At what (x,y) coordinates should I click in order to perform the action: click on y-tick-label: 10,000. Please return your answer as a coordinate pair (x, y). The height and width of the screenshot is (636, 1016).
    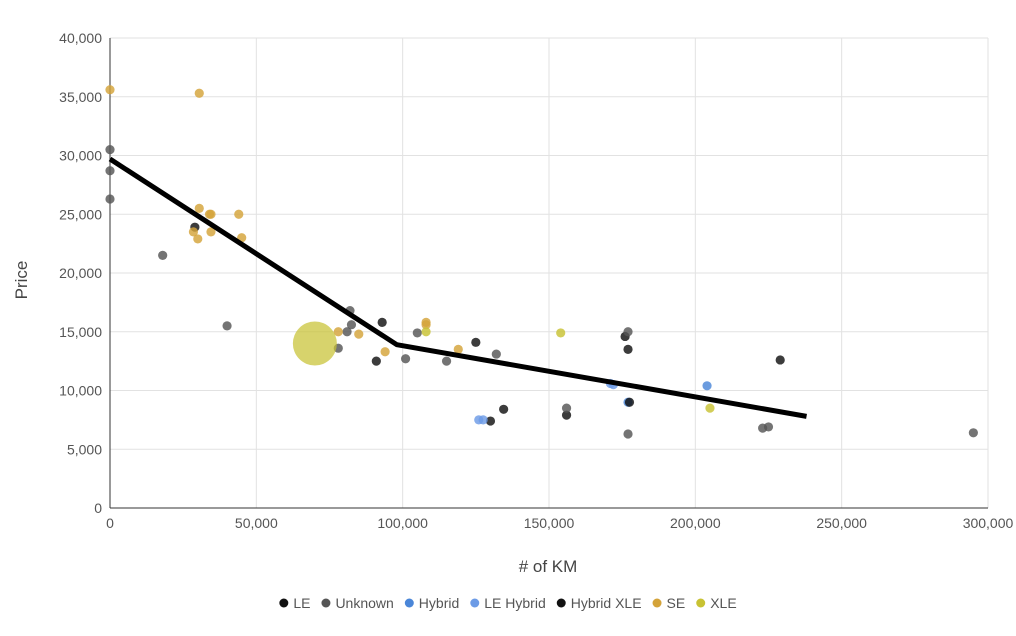
    Looking at the image, I should click on (80, 391).